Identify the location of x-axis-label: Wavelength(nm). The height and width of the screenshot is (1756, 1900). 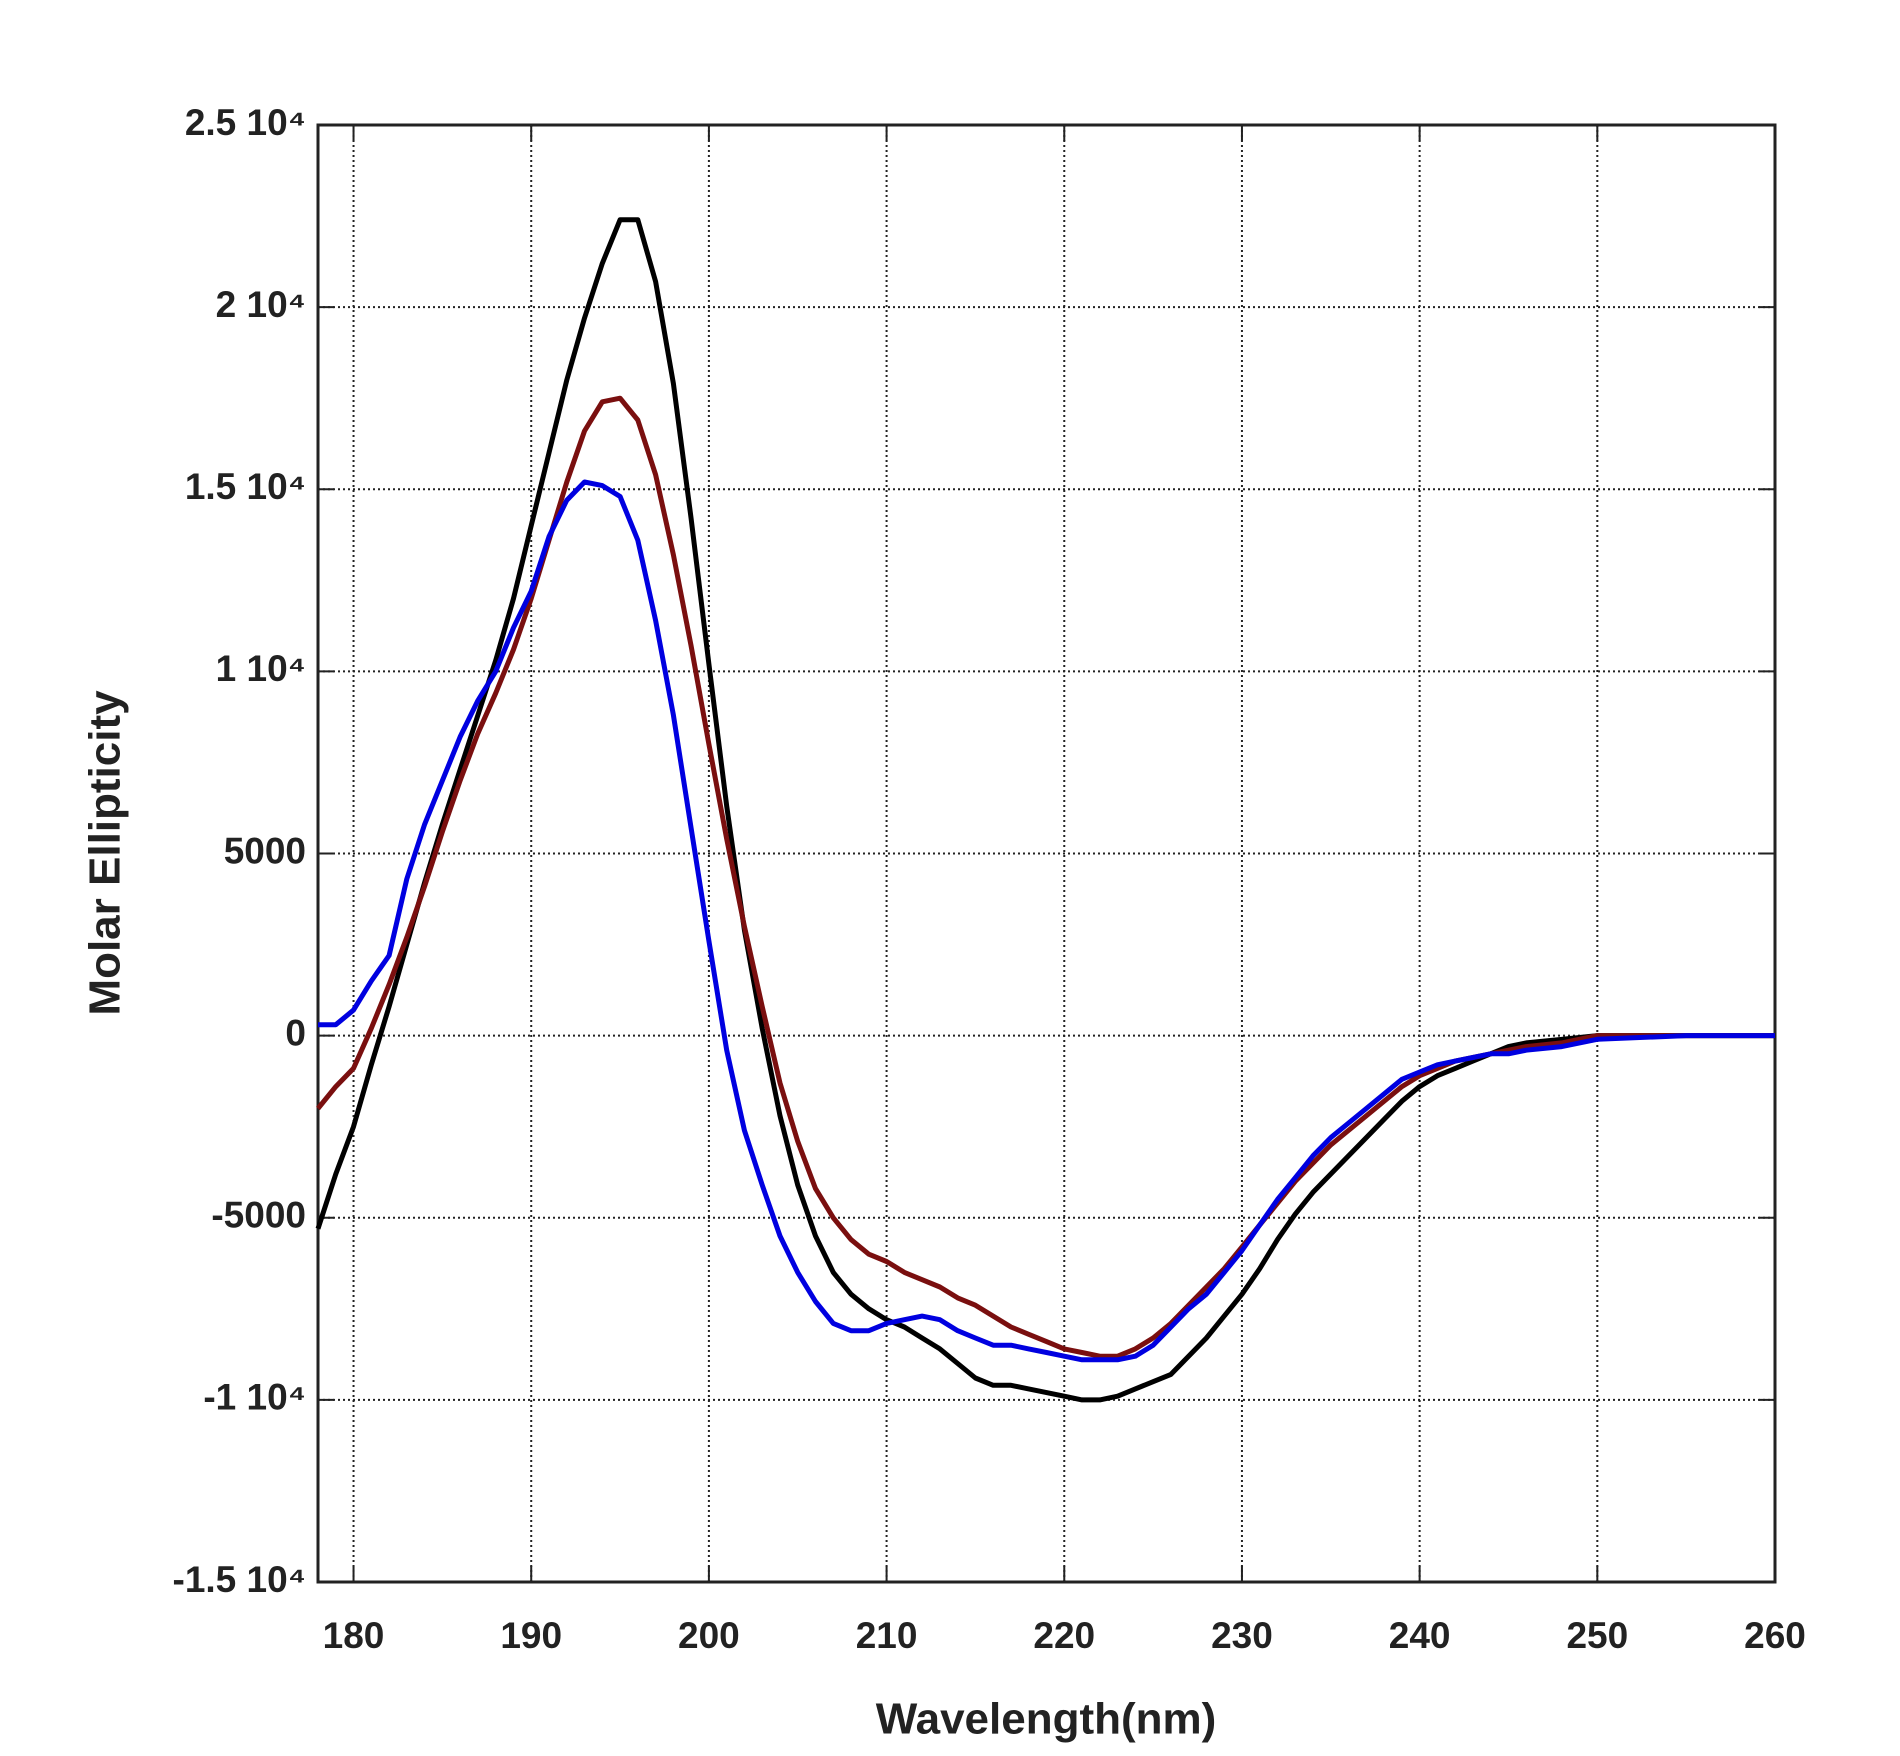
(1046, 1719).